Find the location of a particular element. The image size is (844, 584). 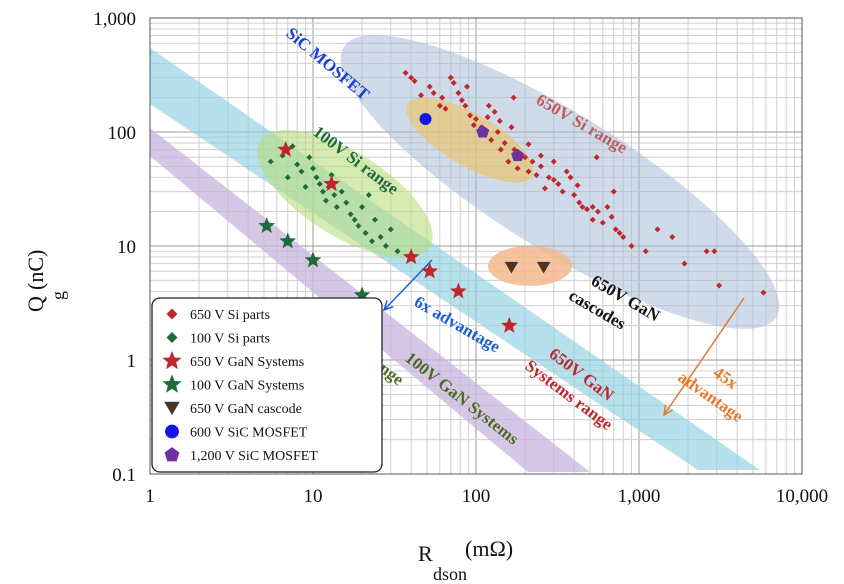

series-100-v-si-parts is located at coordinates (334, 199).